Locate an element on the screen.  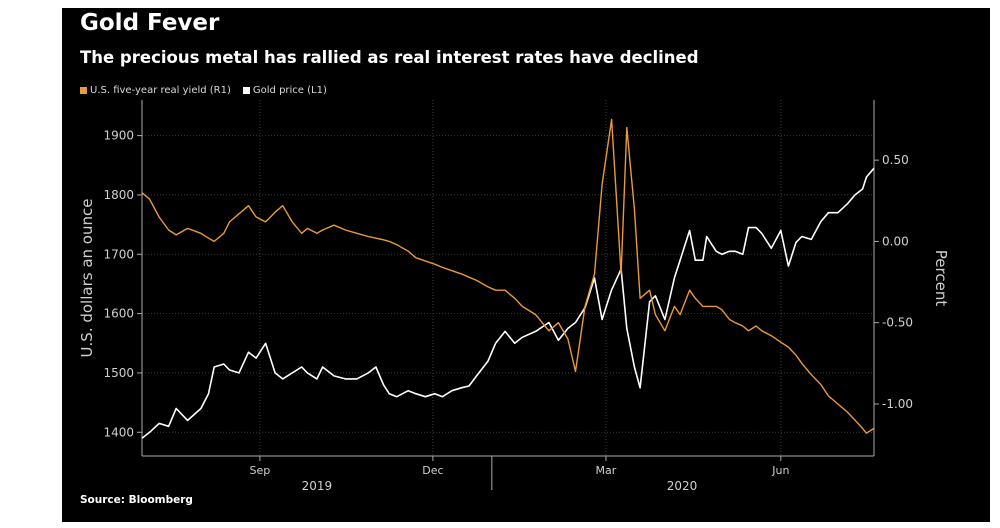
year-label: 2019 is located at coordinates (317, 486).